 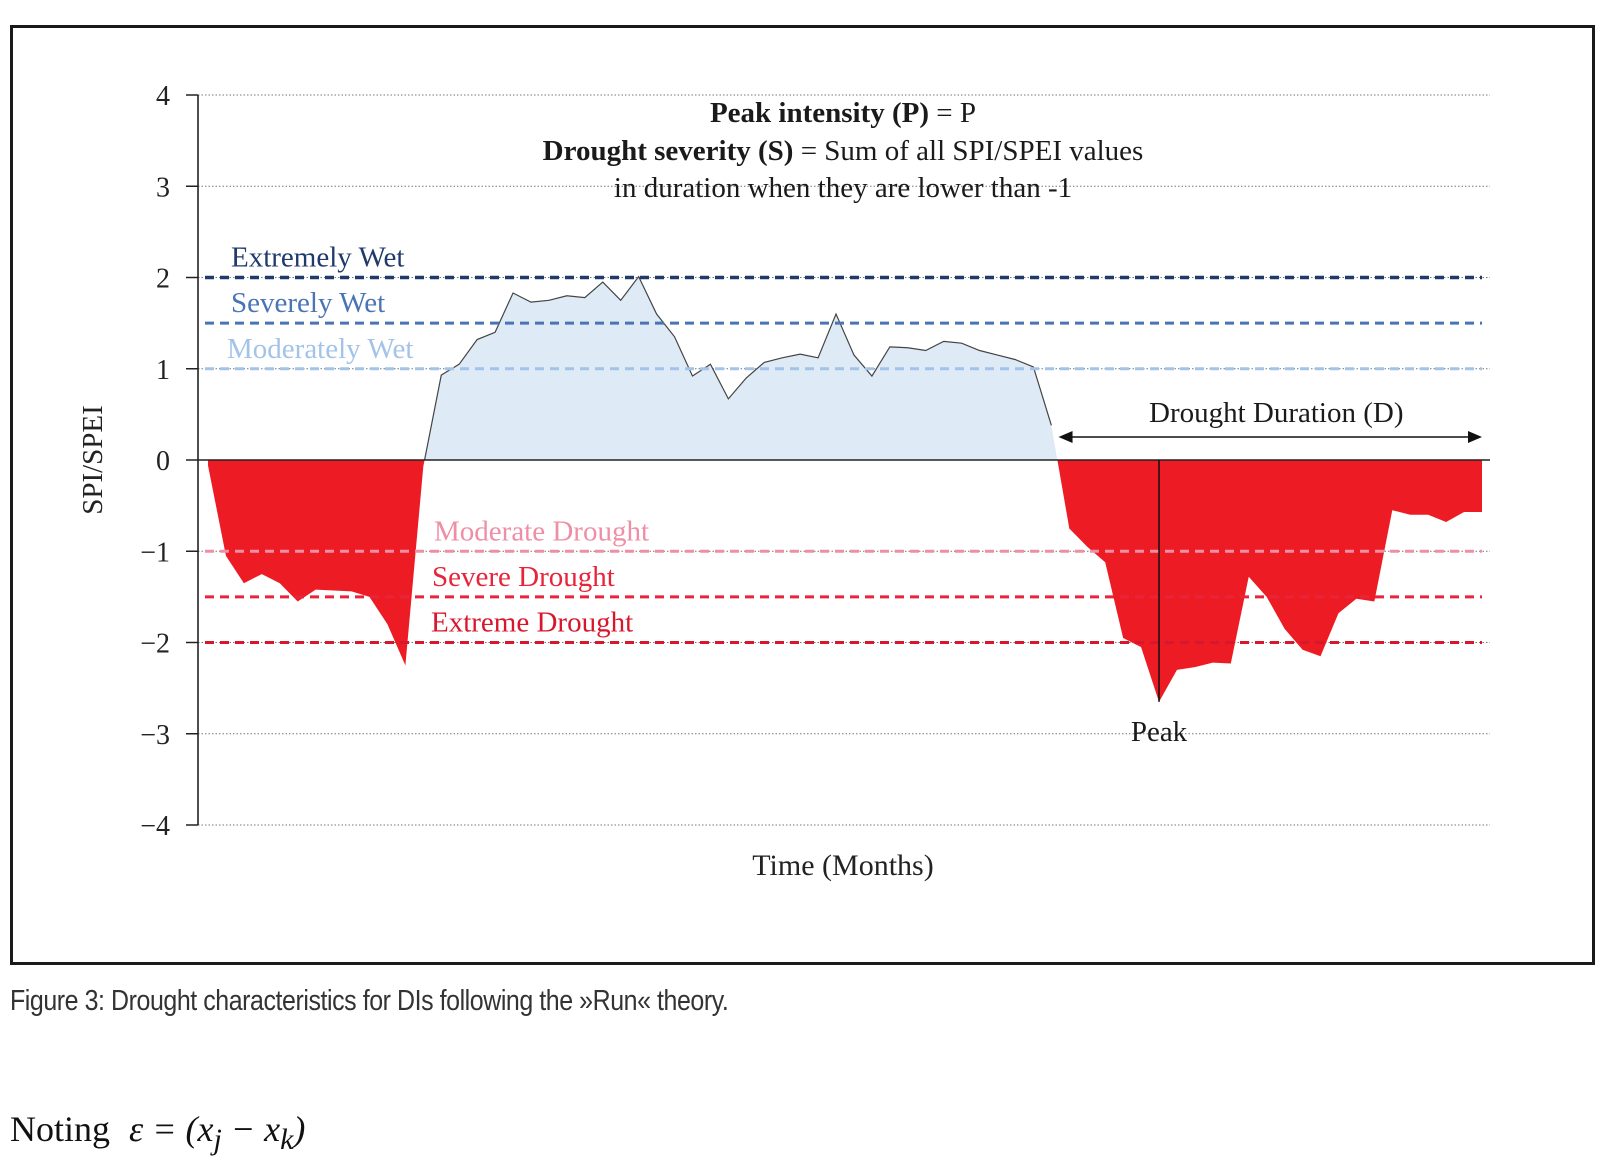 I want to click on y-tick-label: 1, so click(x=163, y=370).